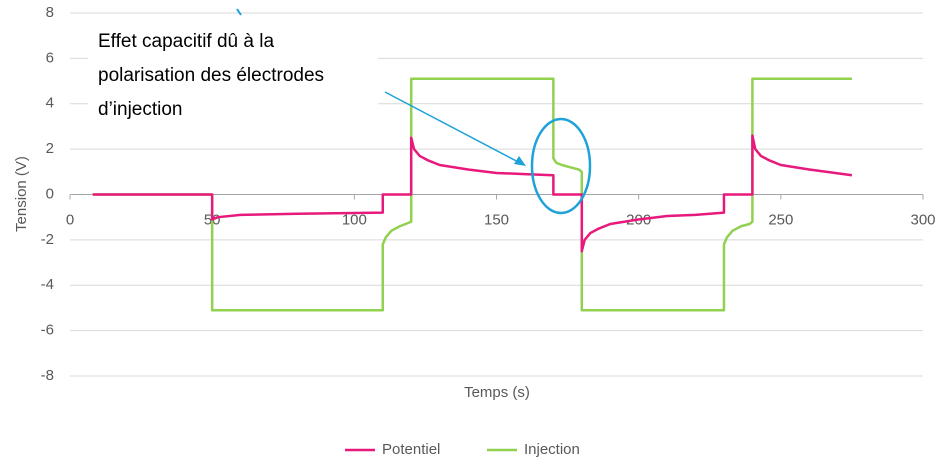 This screenshot has width=941, height=463. What do you see at coordinates (50, 193) in the screenshot?
I see `y-tick-label: 0` at bounding box center [50, 193].